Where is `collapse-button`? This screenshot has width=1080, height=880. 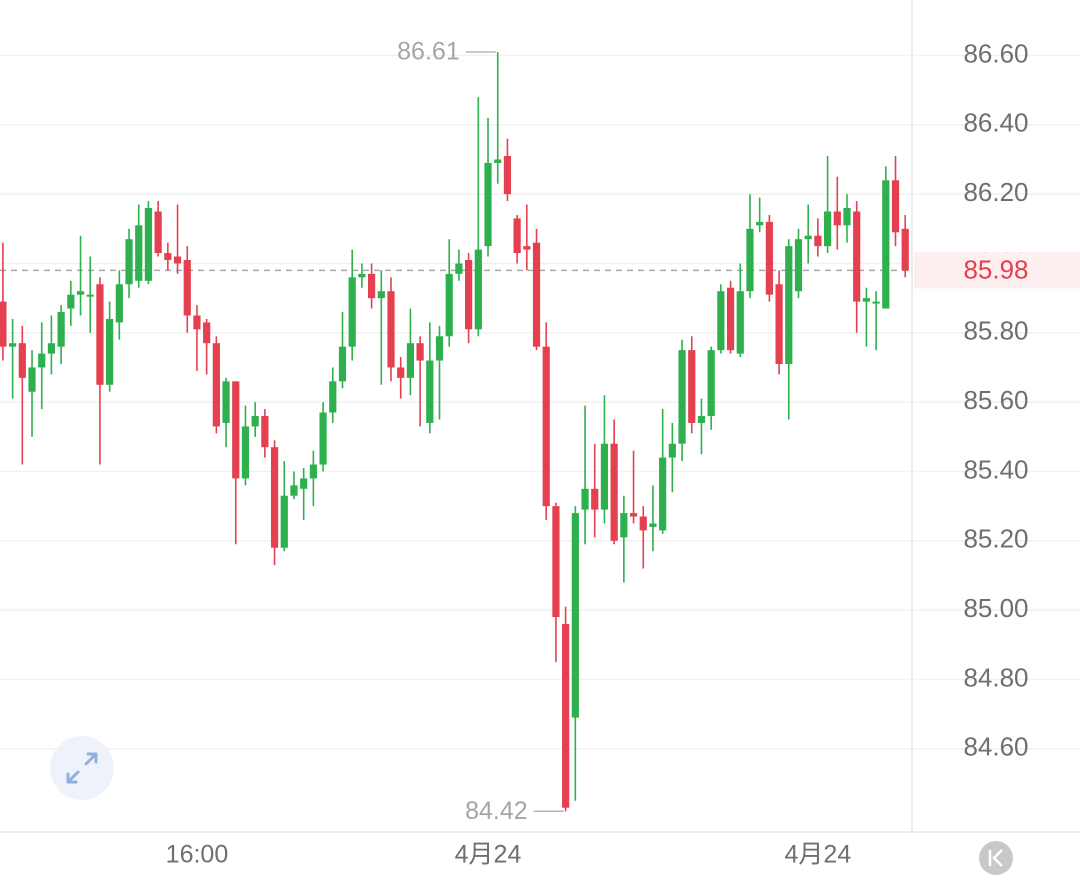 collapse-button is located at coordinates (996, 858).